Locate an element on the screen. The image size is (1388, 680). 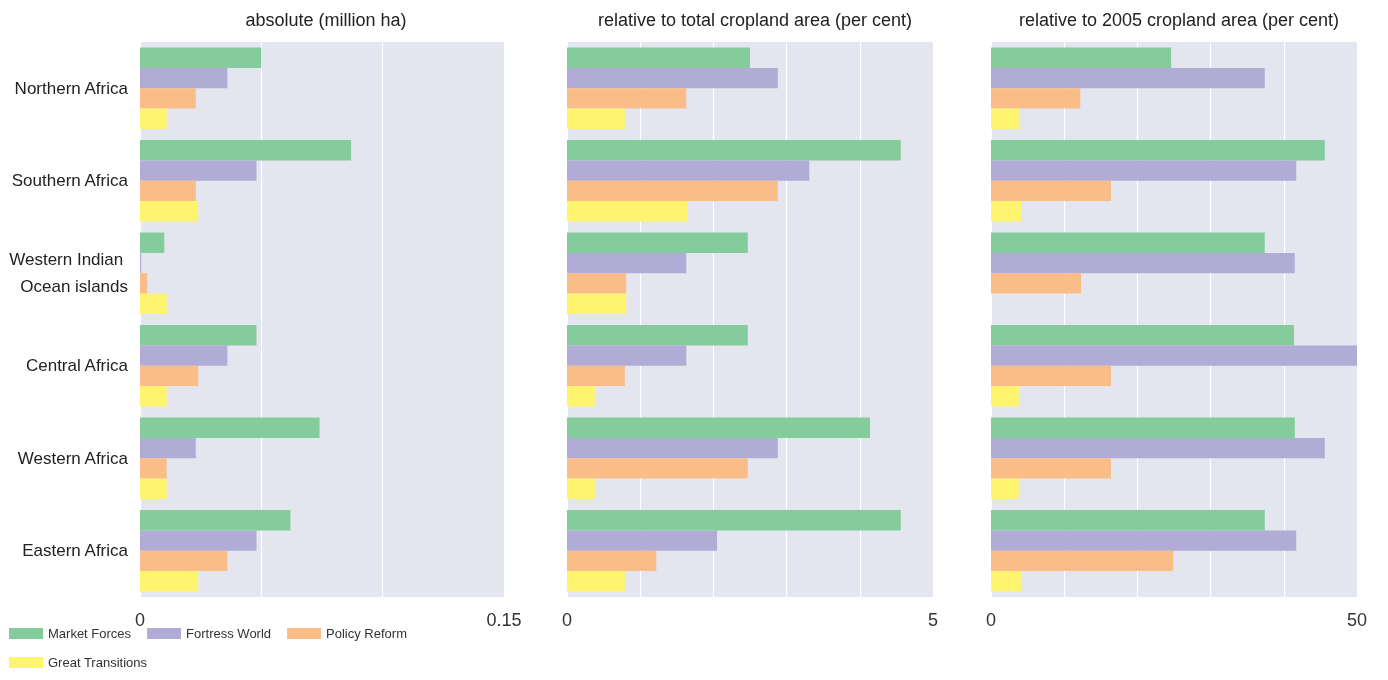
legend-label: Fortress World is located at coordinates (229, 633).